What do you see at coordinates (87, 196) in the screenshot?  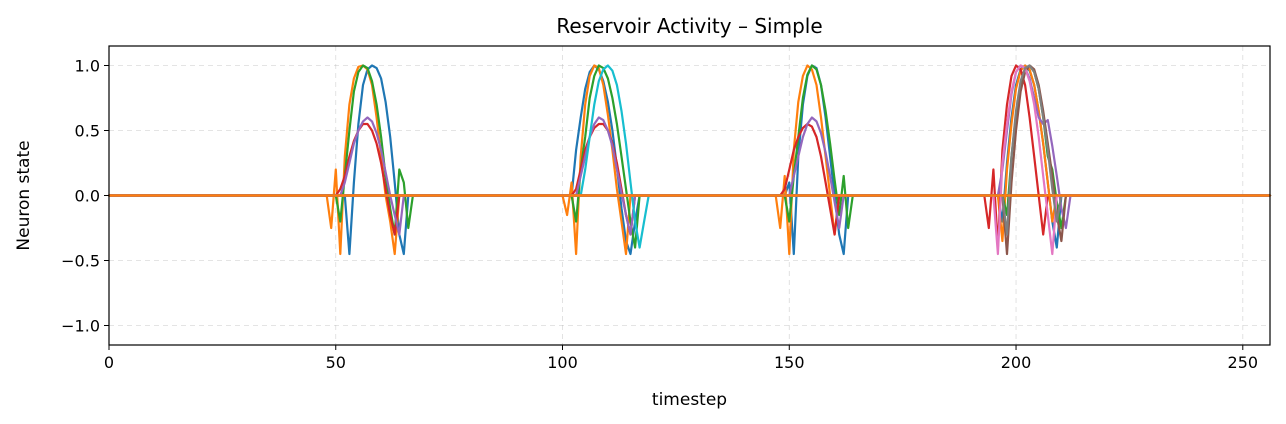 I see `y-tick-label: 0.0` at bounding box center [87, 196].